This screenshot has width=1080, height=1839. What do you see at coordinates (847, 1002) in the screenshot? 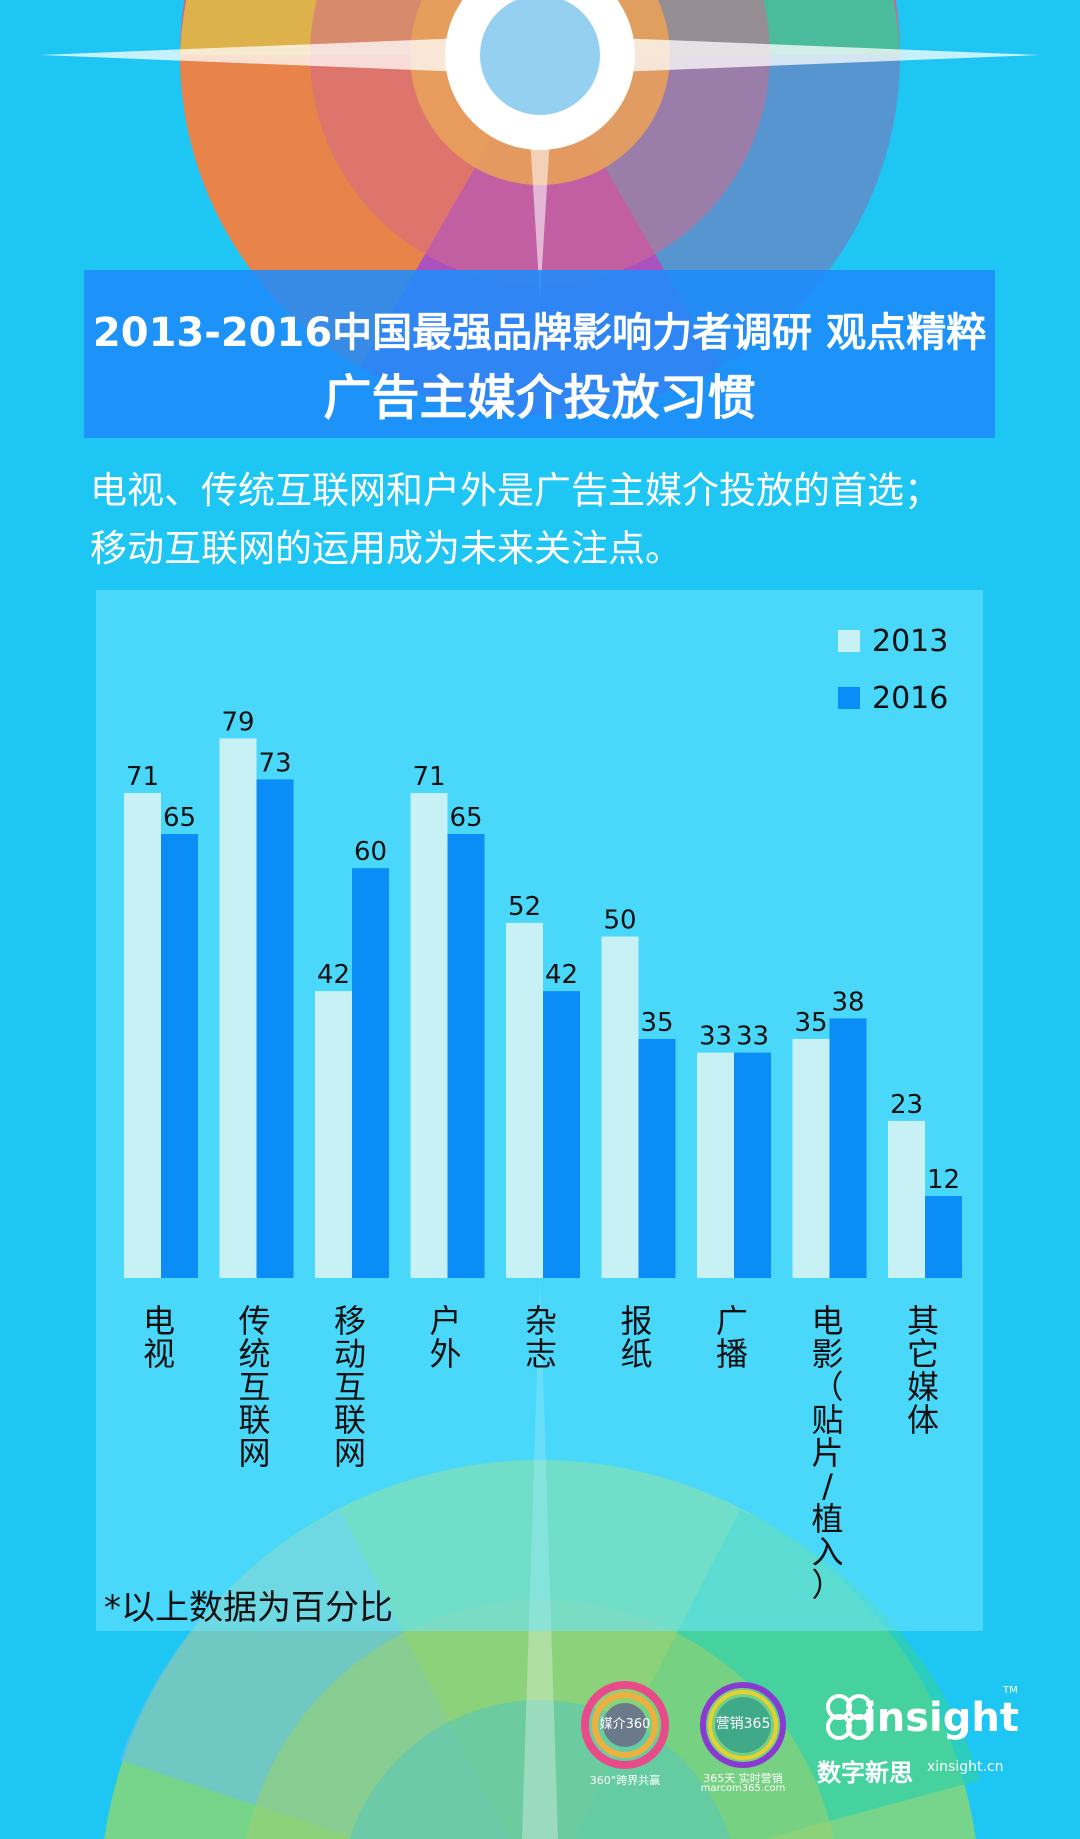
I see `data-label: 38` at bounding box center [847, 1002].